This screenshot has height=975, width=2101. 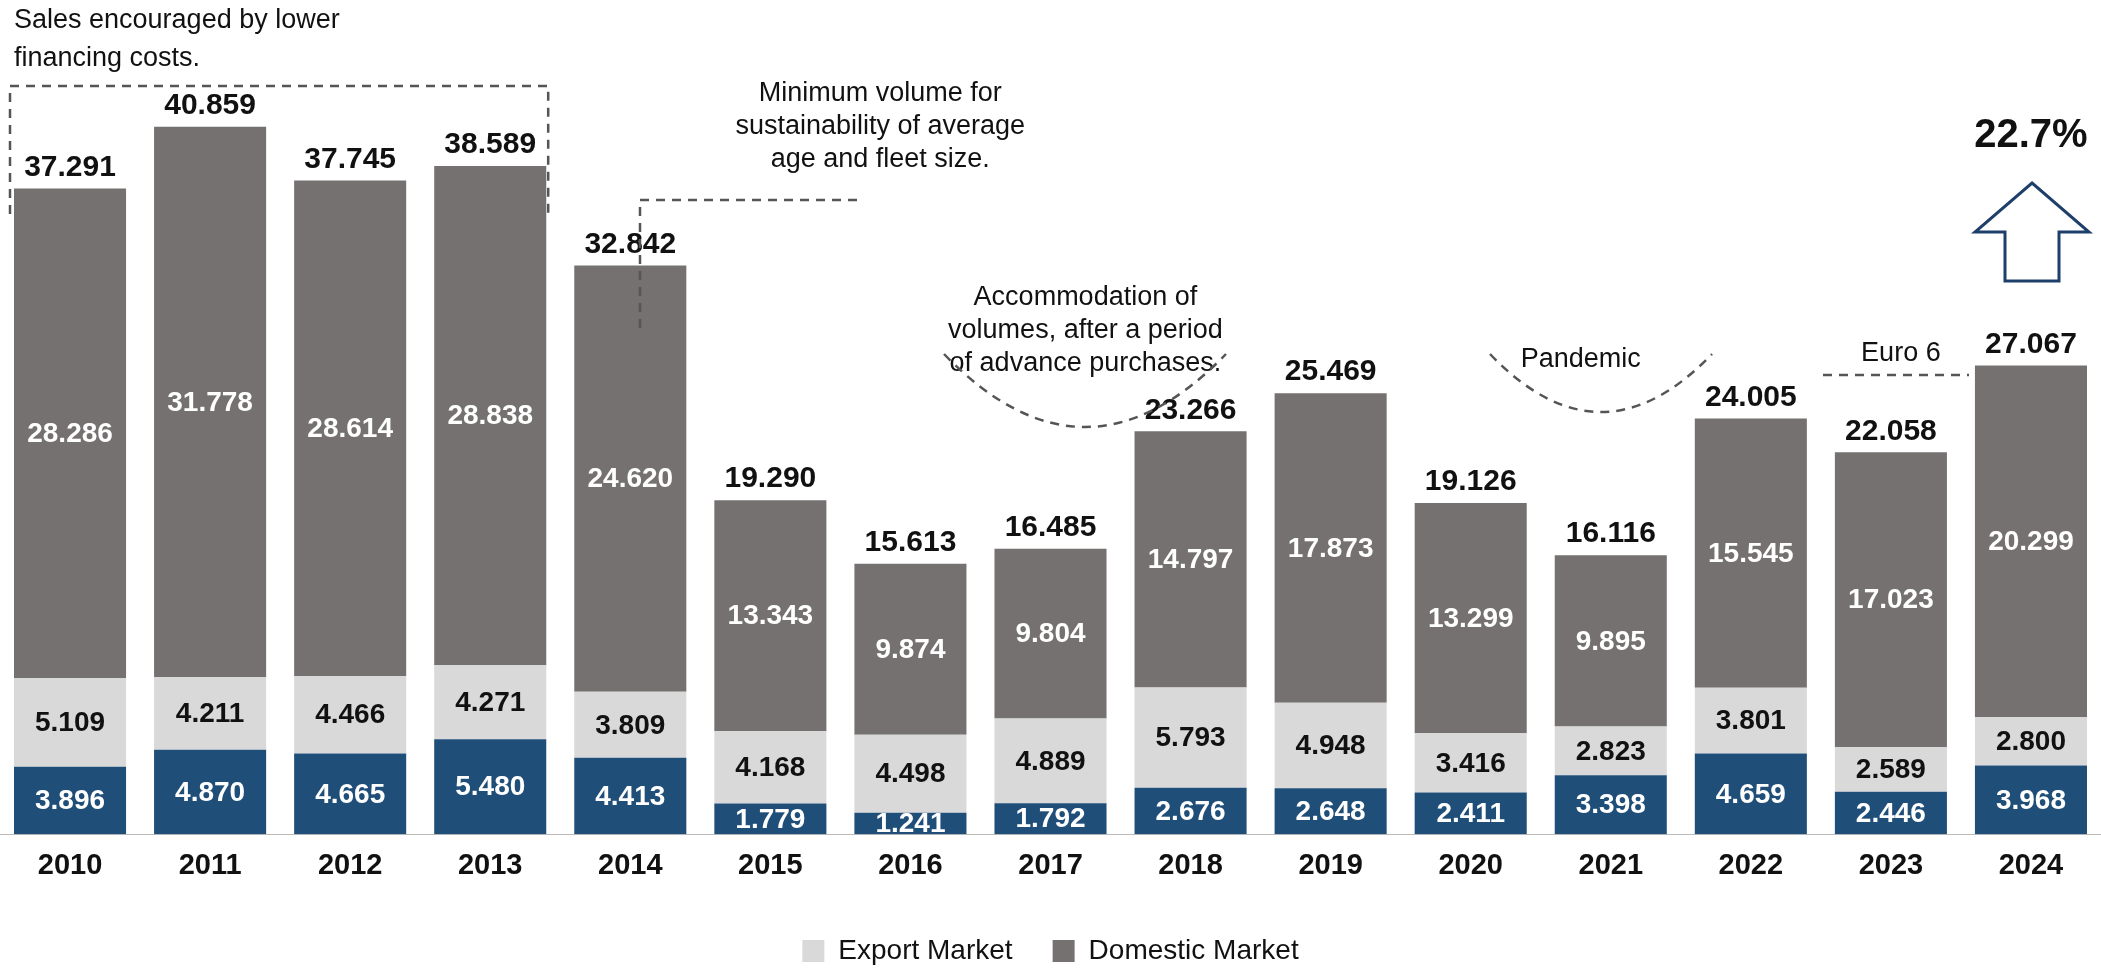 I want to click on data-label: 4.948, so click(x=1330, y=745).